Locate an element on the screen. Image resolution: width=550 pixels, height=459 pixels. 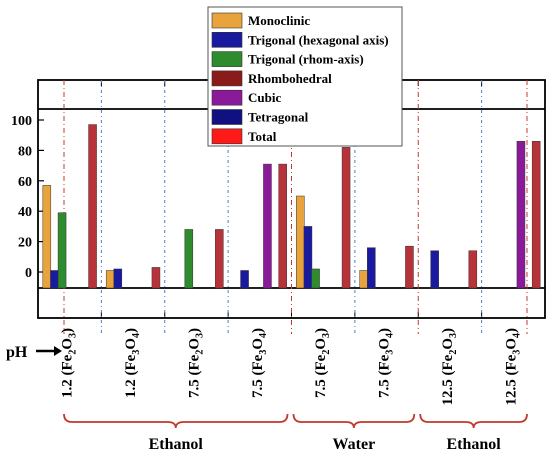
x-category-text: 1.2 (Fe3O4) is located at coordinates (132, 363).